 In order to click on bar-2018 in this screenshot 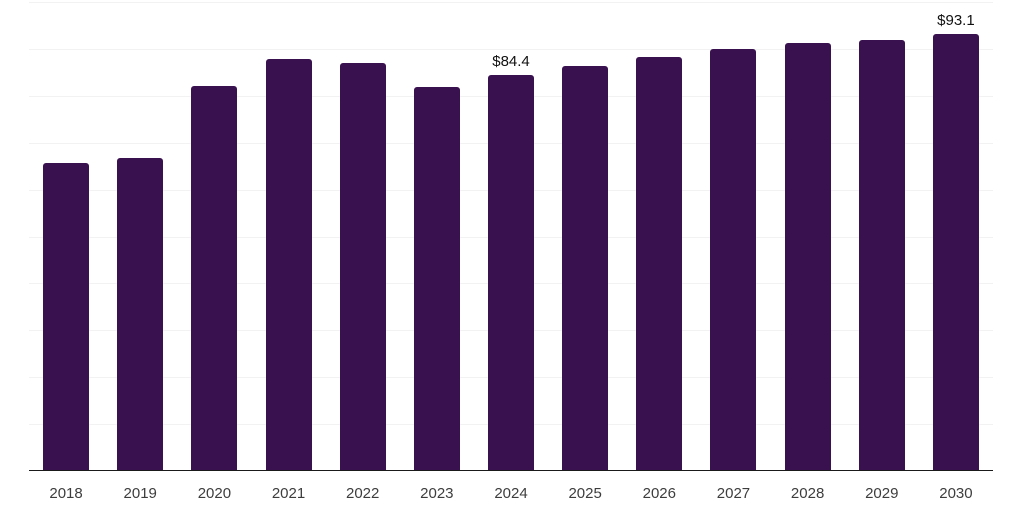, I will do `click(66, 316)`.